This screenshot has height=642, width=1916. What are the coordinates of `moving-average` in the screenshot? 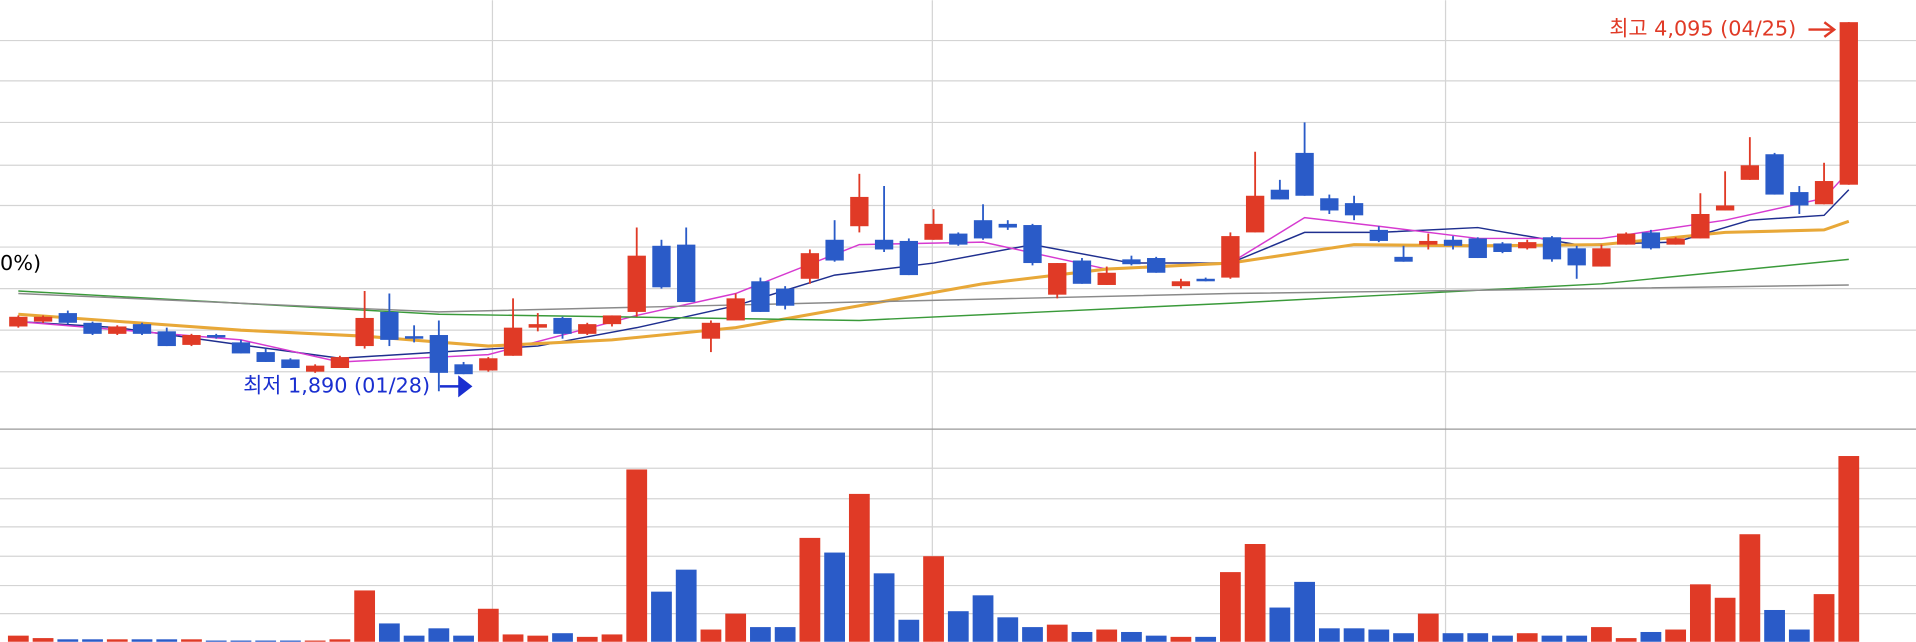 It's located at (933, 298).